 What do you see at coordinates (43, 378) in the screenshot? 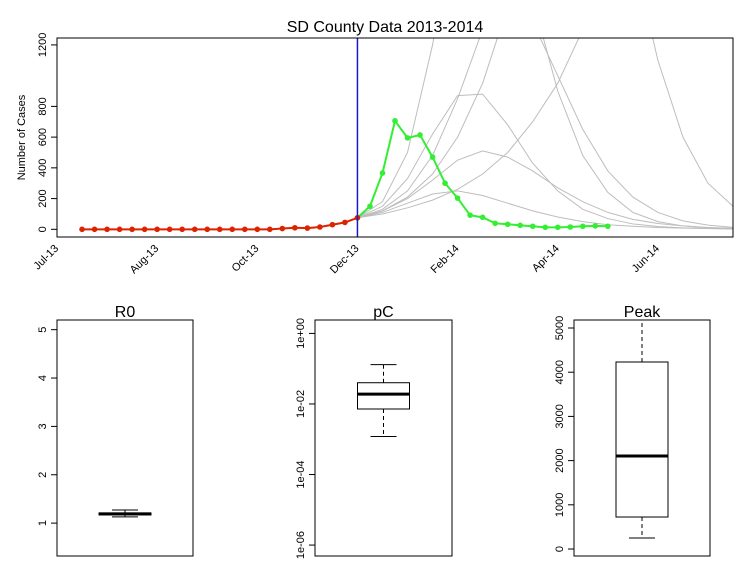
I see `y-tick-label: 4` at bounding box center [43, 378].